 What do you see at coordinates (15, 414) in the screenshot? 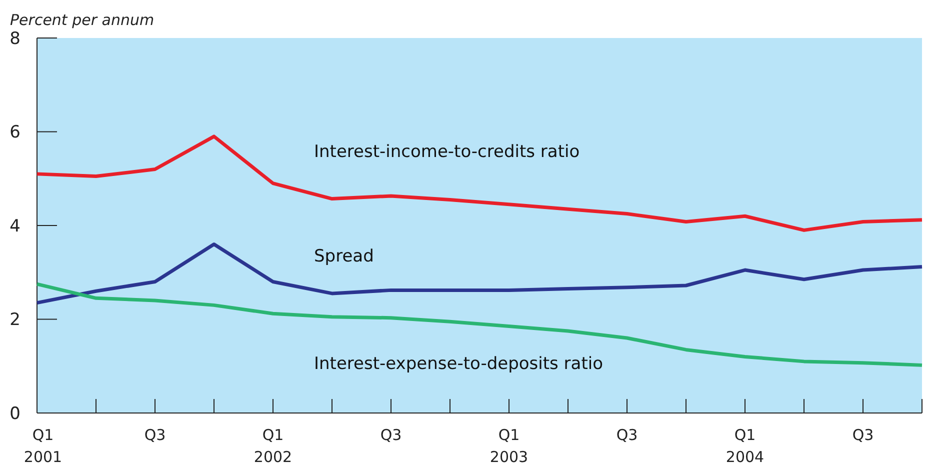
I see `y-tick-label: 0` at bounding box center [15, 414].